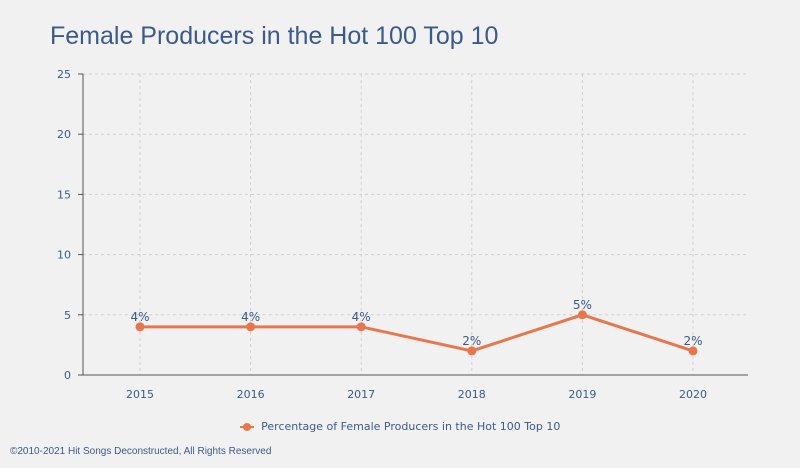  Describe the element at coordinates (246, 427) in the screenshot. I see `legend-marker-icon` at that location.